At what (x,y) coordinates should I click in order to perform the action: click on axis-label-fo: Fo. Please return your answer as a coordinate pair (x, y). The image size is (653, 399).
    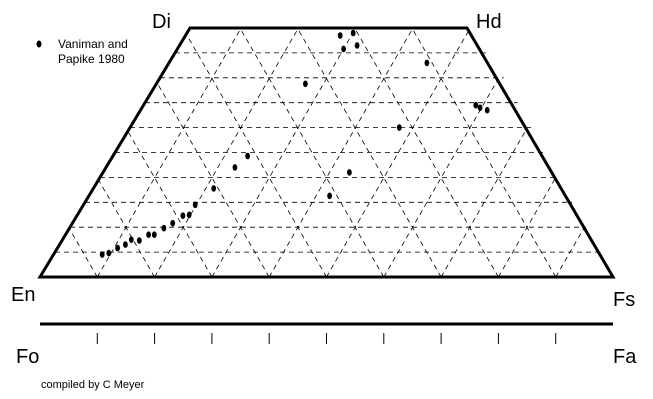
    Looking at the image, I should click on (27, 357).